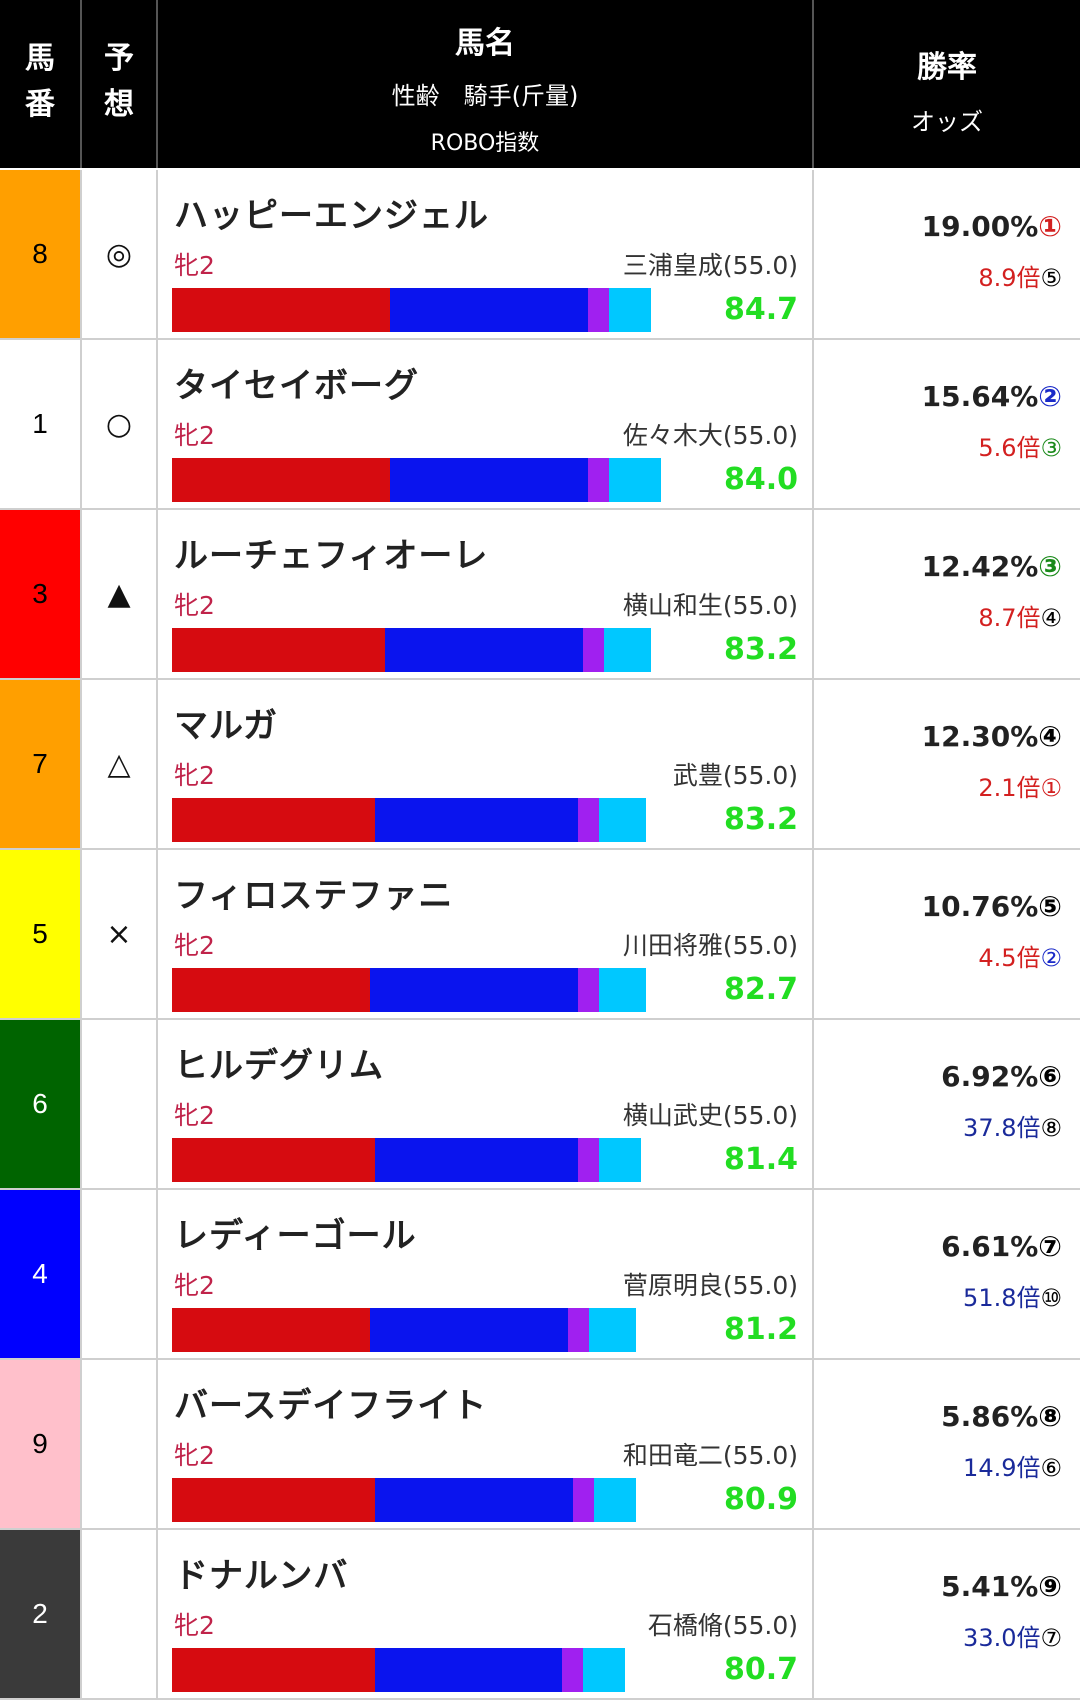 This screenshot has width=1080, height=1700. Describe the element at coordinates (1020, 275) in the screenshot. I see `odds: 8.9倍⑤` at that location.